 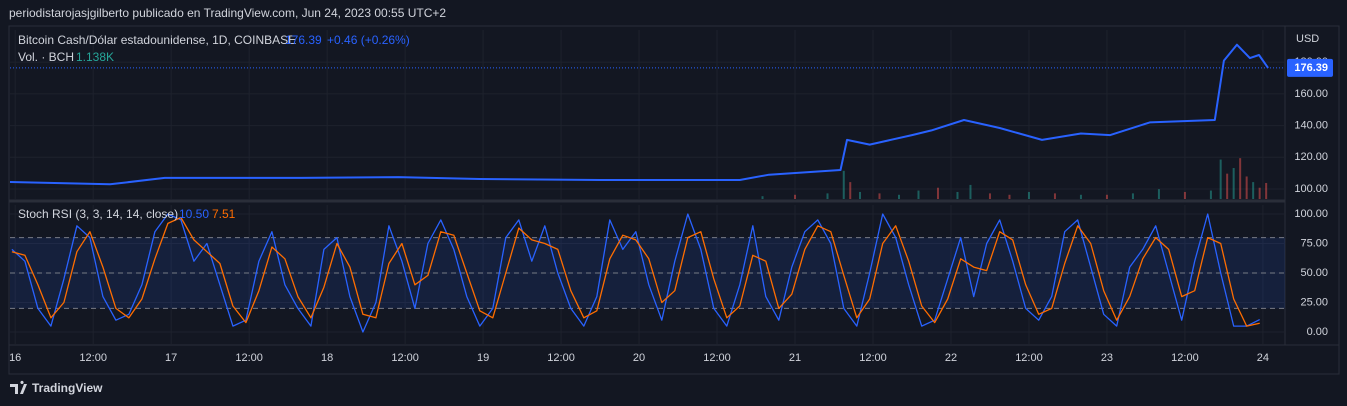 I want to click on x-tick-label: 21, so click(x=795, y=358).